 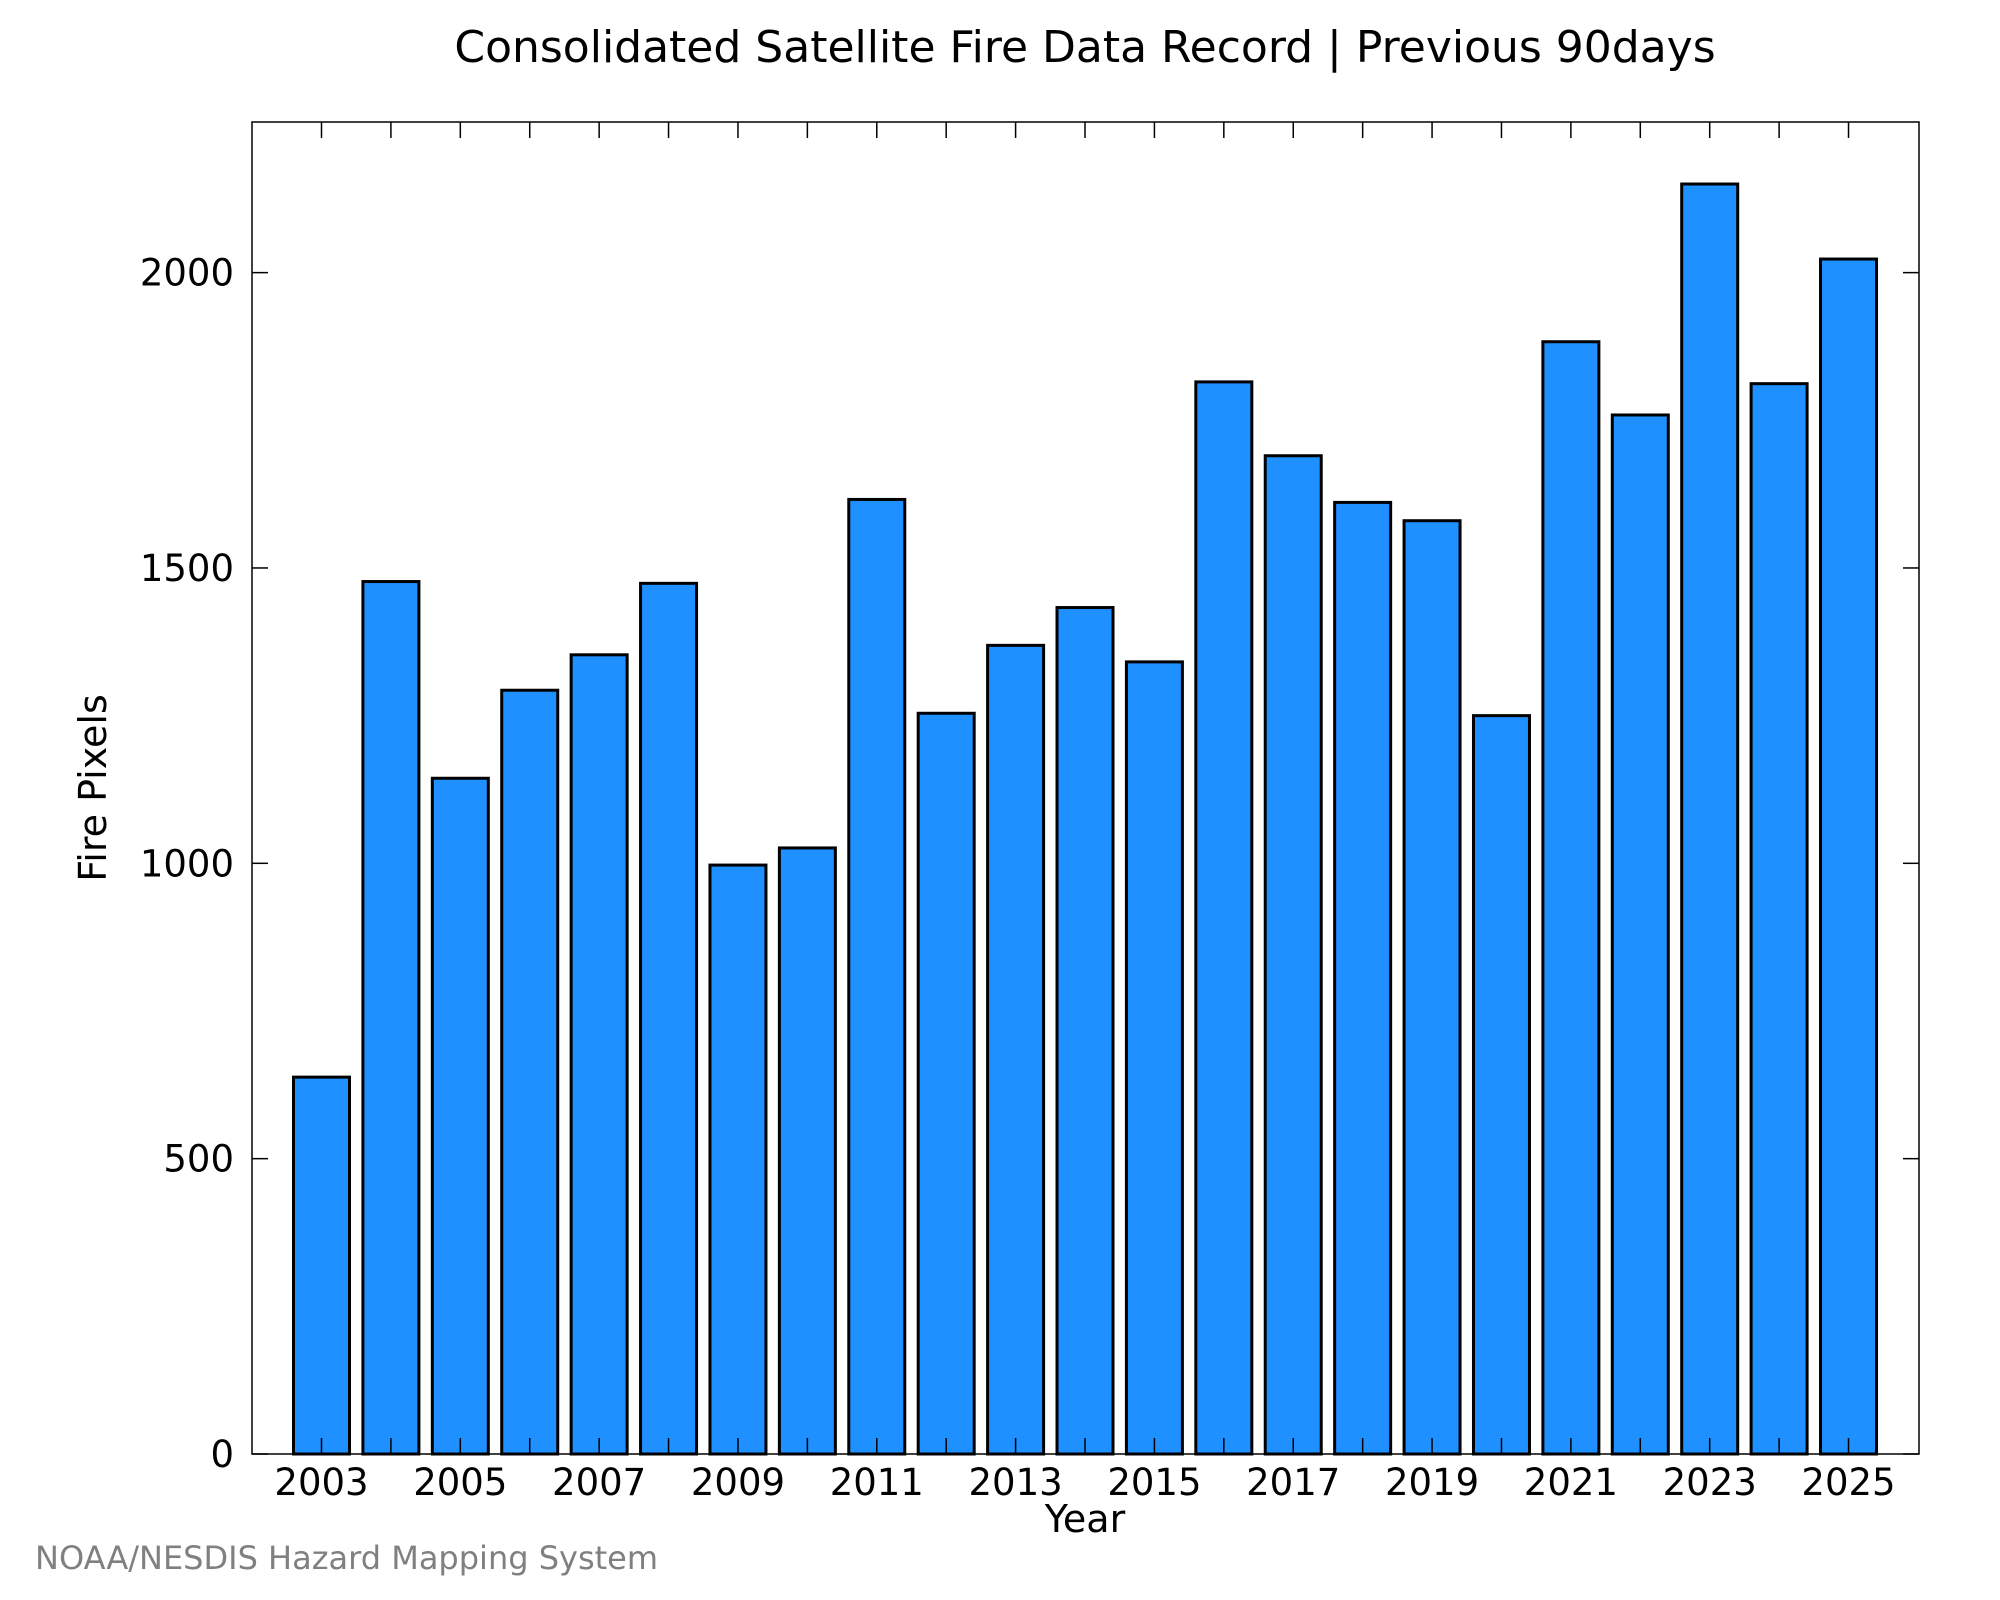 What do you see at coordinates (1016, 1482) in the screenshot?
I see `x-tick-label-2013: 2013` at bounding box center [1016, 1482].